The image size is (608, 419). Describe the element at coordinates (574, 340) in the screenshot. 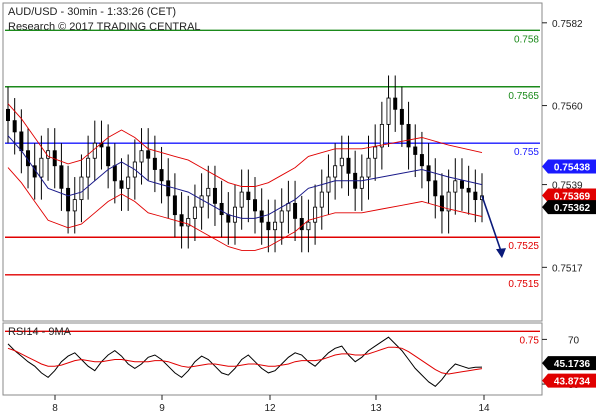

I see `rsi-y-tick-label: 70` at that location.